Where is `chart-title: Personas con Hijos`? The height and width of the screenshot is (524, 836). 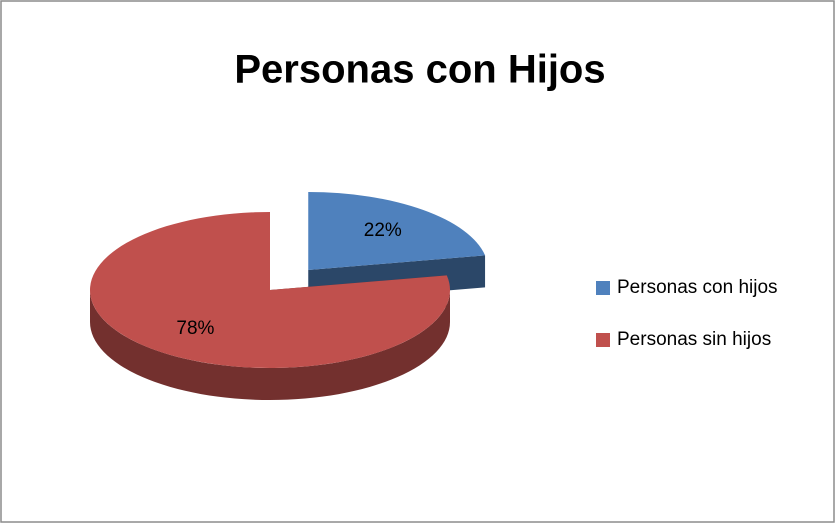
chart-title: Personas con Hijos is located at coordinates (419, 70).